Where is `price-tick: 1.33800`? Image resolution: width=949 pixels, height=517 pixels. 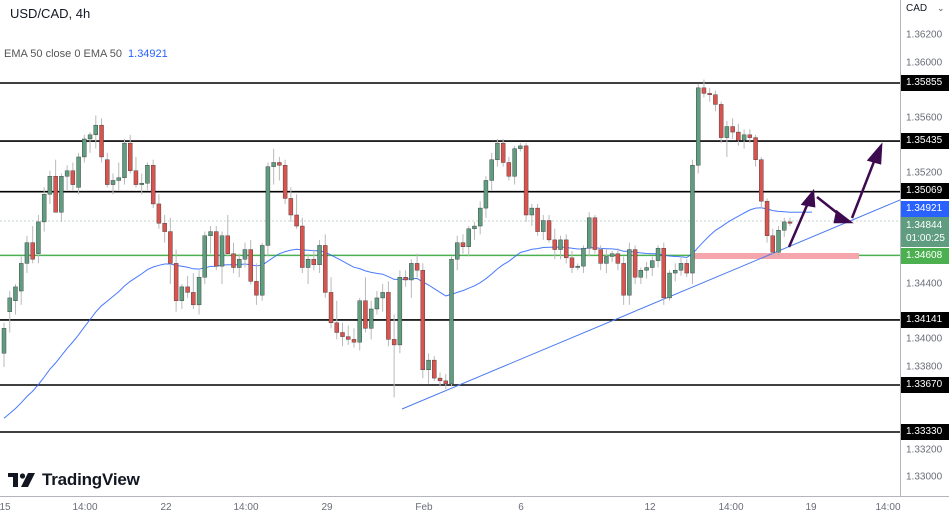
price-tick: 1.33800 is located at coordinates (924, 367).